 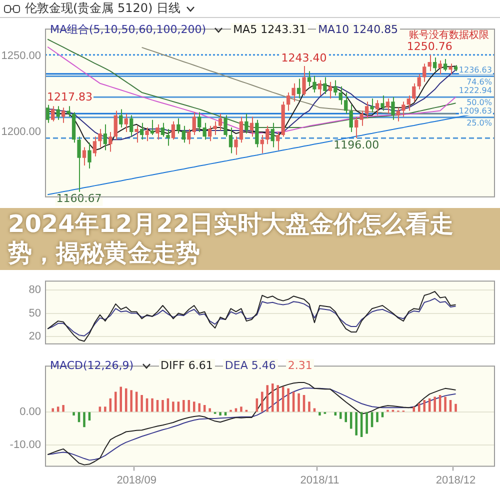 What do you see at coordinates (449, 35) in the screenshot?
I see `annotation: 账号没有数据权限` at bounding box center [449, 35].